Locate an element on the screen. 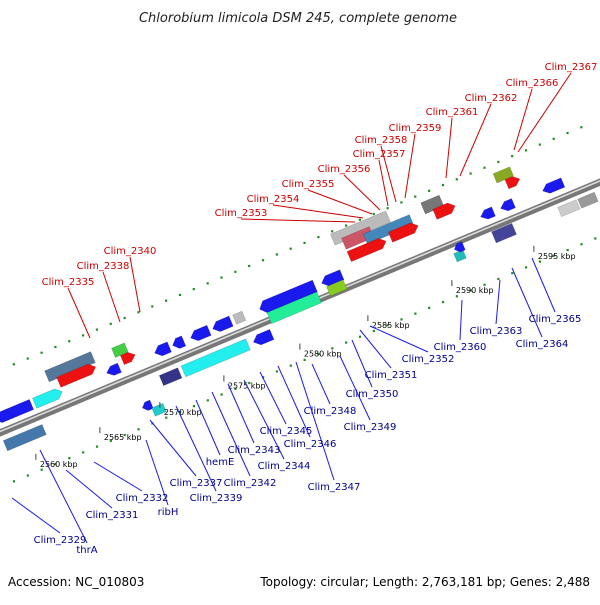 The width and height of the screenshot is (600, 605). bottom-gene-label: Clim_2349 is located at coordinates (370, 427).